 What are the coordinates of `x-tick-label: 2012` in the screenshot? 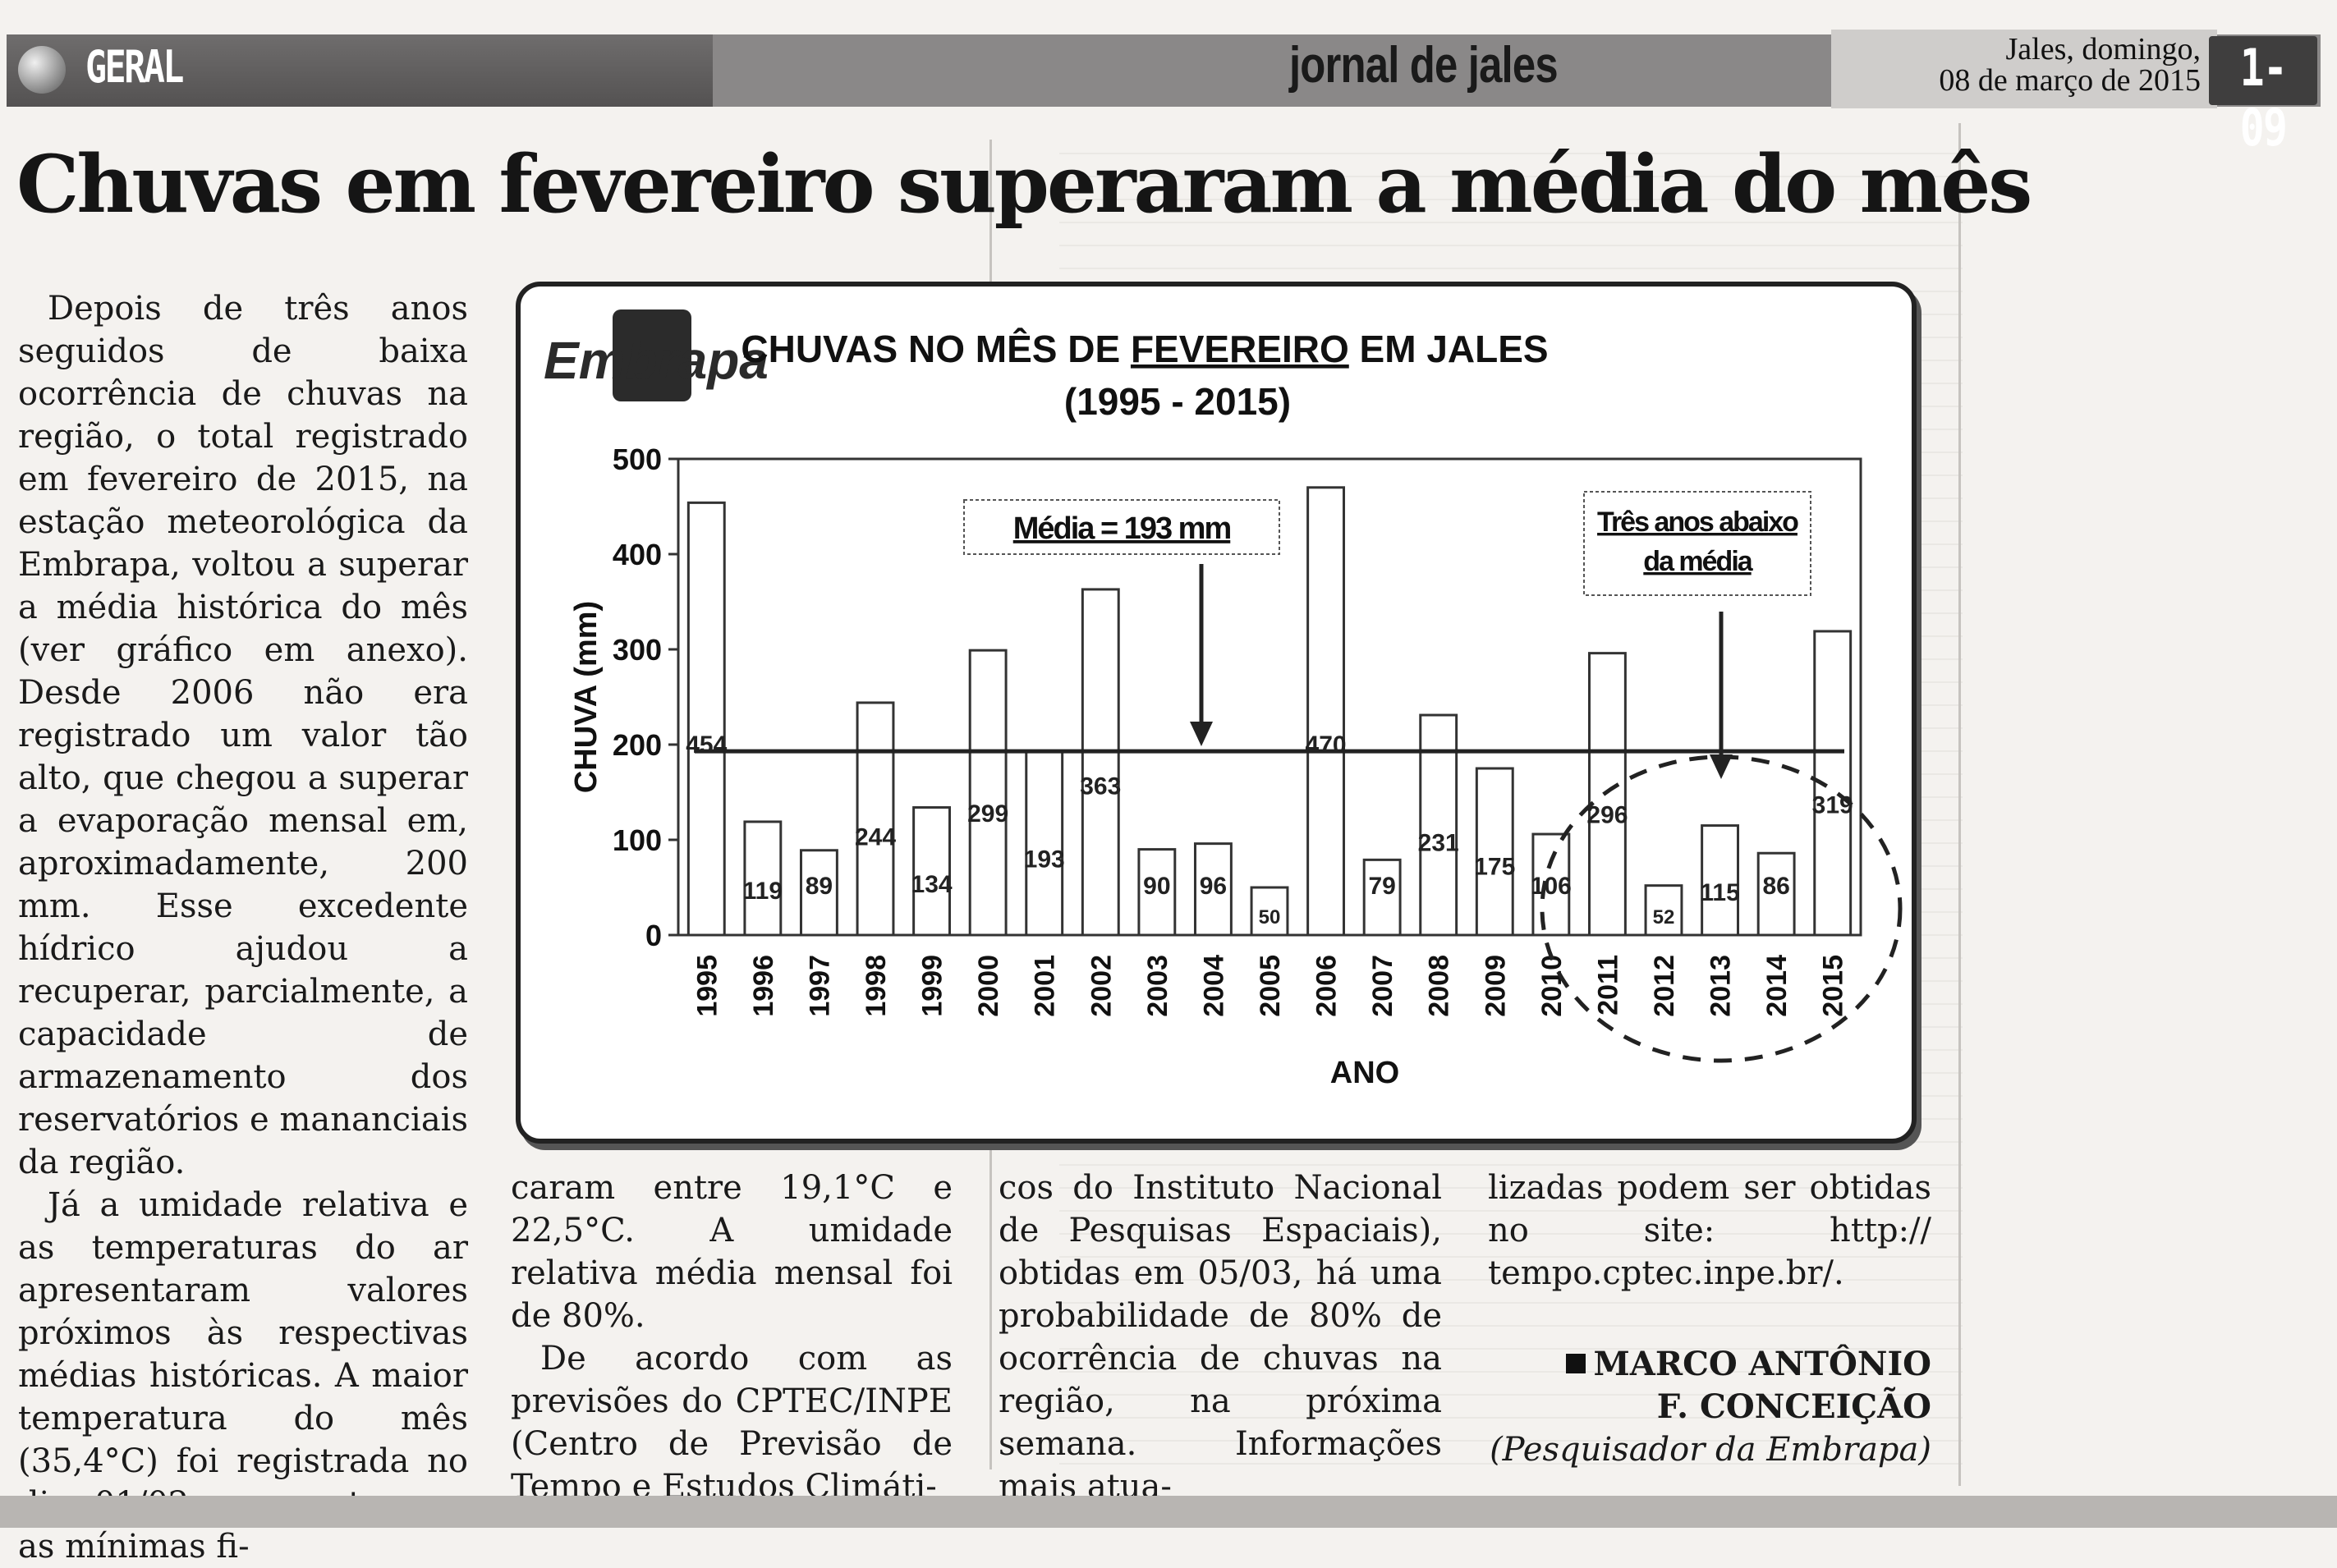 It's located at (1664, 986).